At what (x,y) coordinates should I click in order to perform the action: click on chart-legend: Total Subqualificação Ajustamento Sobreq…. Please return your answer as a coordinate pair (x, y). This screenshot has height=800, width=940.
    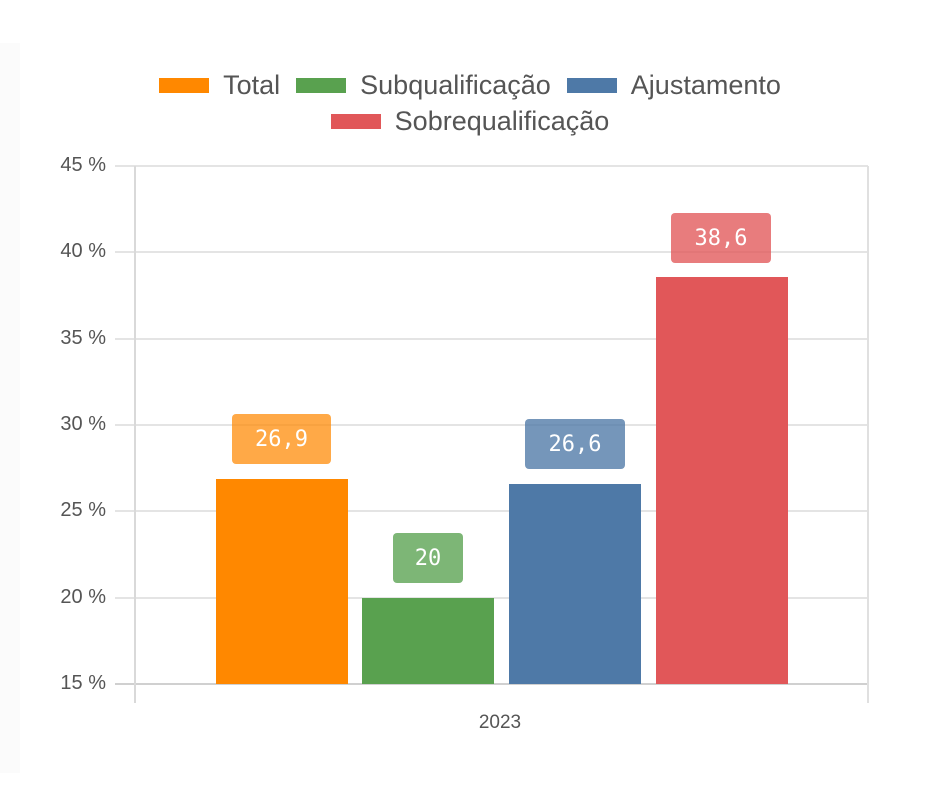
    Looking at the image, I should click on (470, 103).